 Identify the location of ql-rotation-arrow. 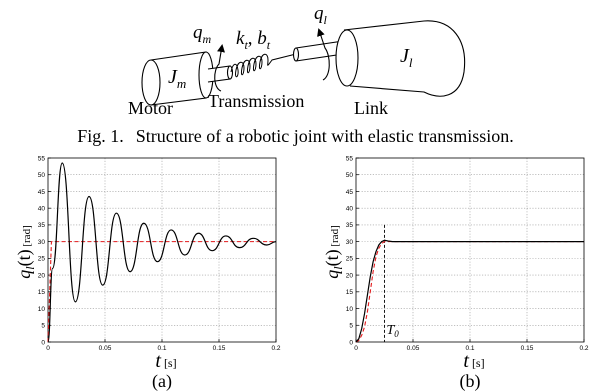
(323, 54).